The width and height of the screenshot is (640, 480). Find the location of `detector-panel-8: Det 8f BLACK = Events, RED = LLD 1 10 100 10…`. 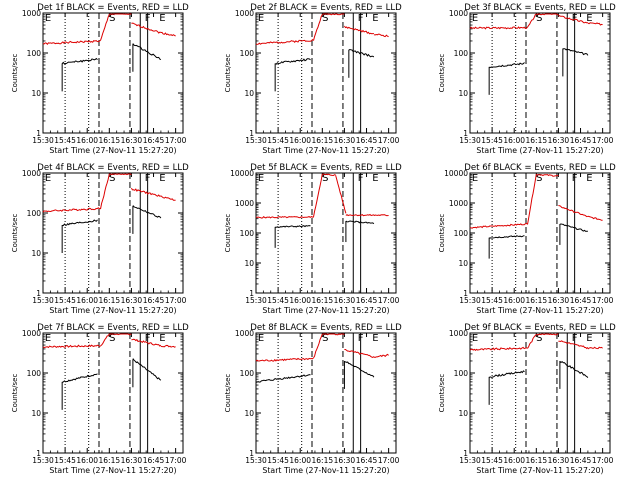

detector-panel-8: Det 8f BLACK = Events, RED = LLD 1 10 100 10… is located at coordinates (313, 399).